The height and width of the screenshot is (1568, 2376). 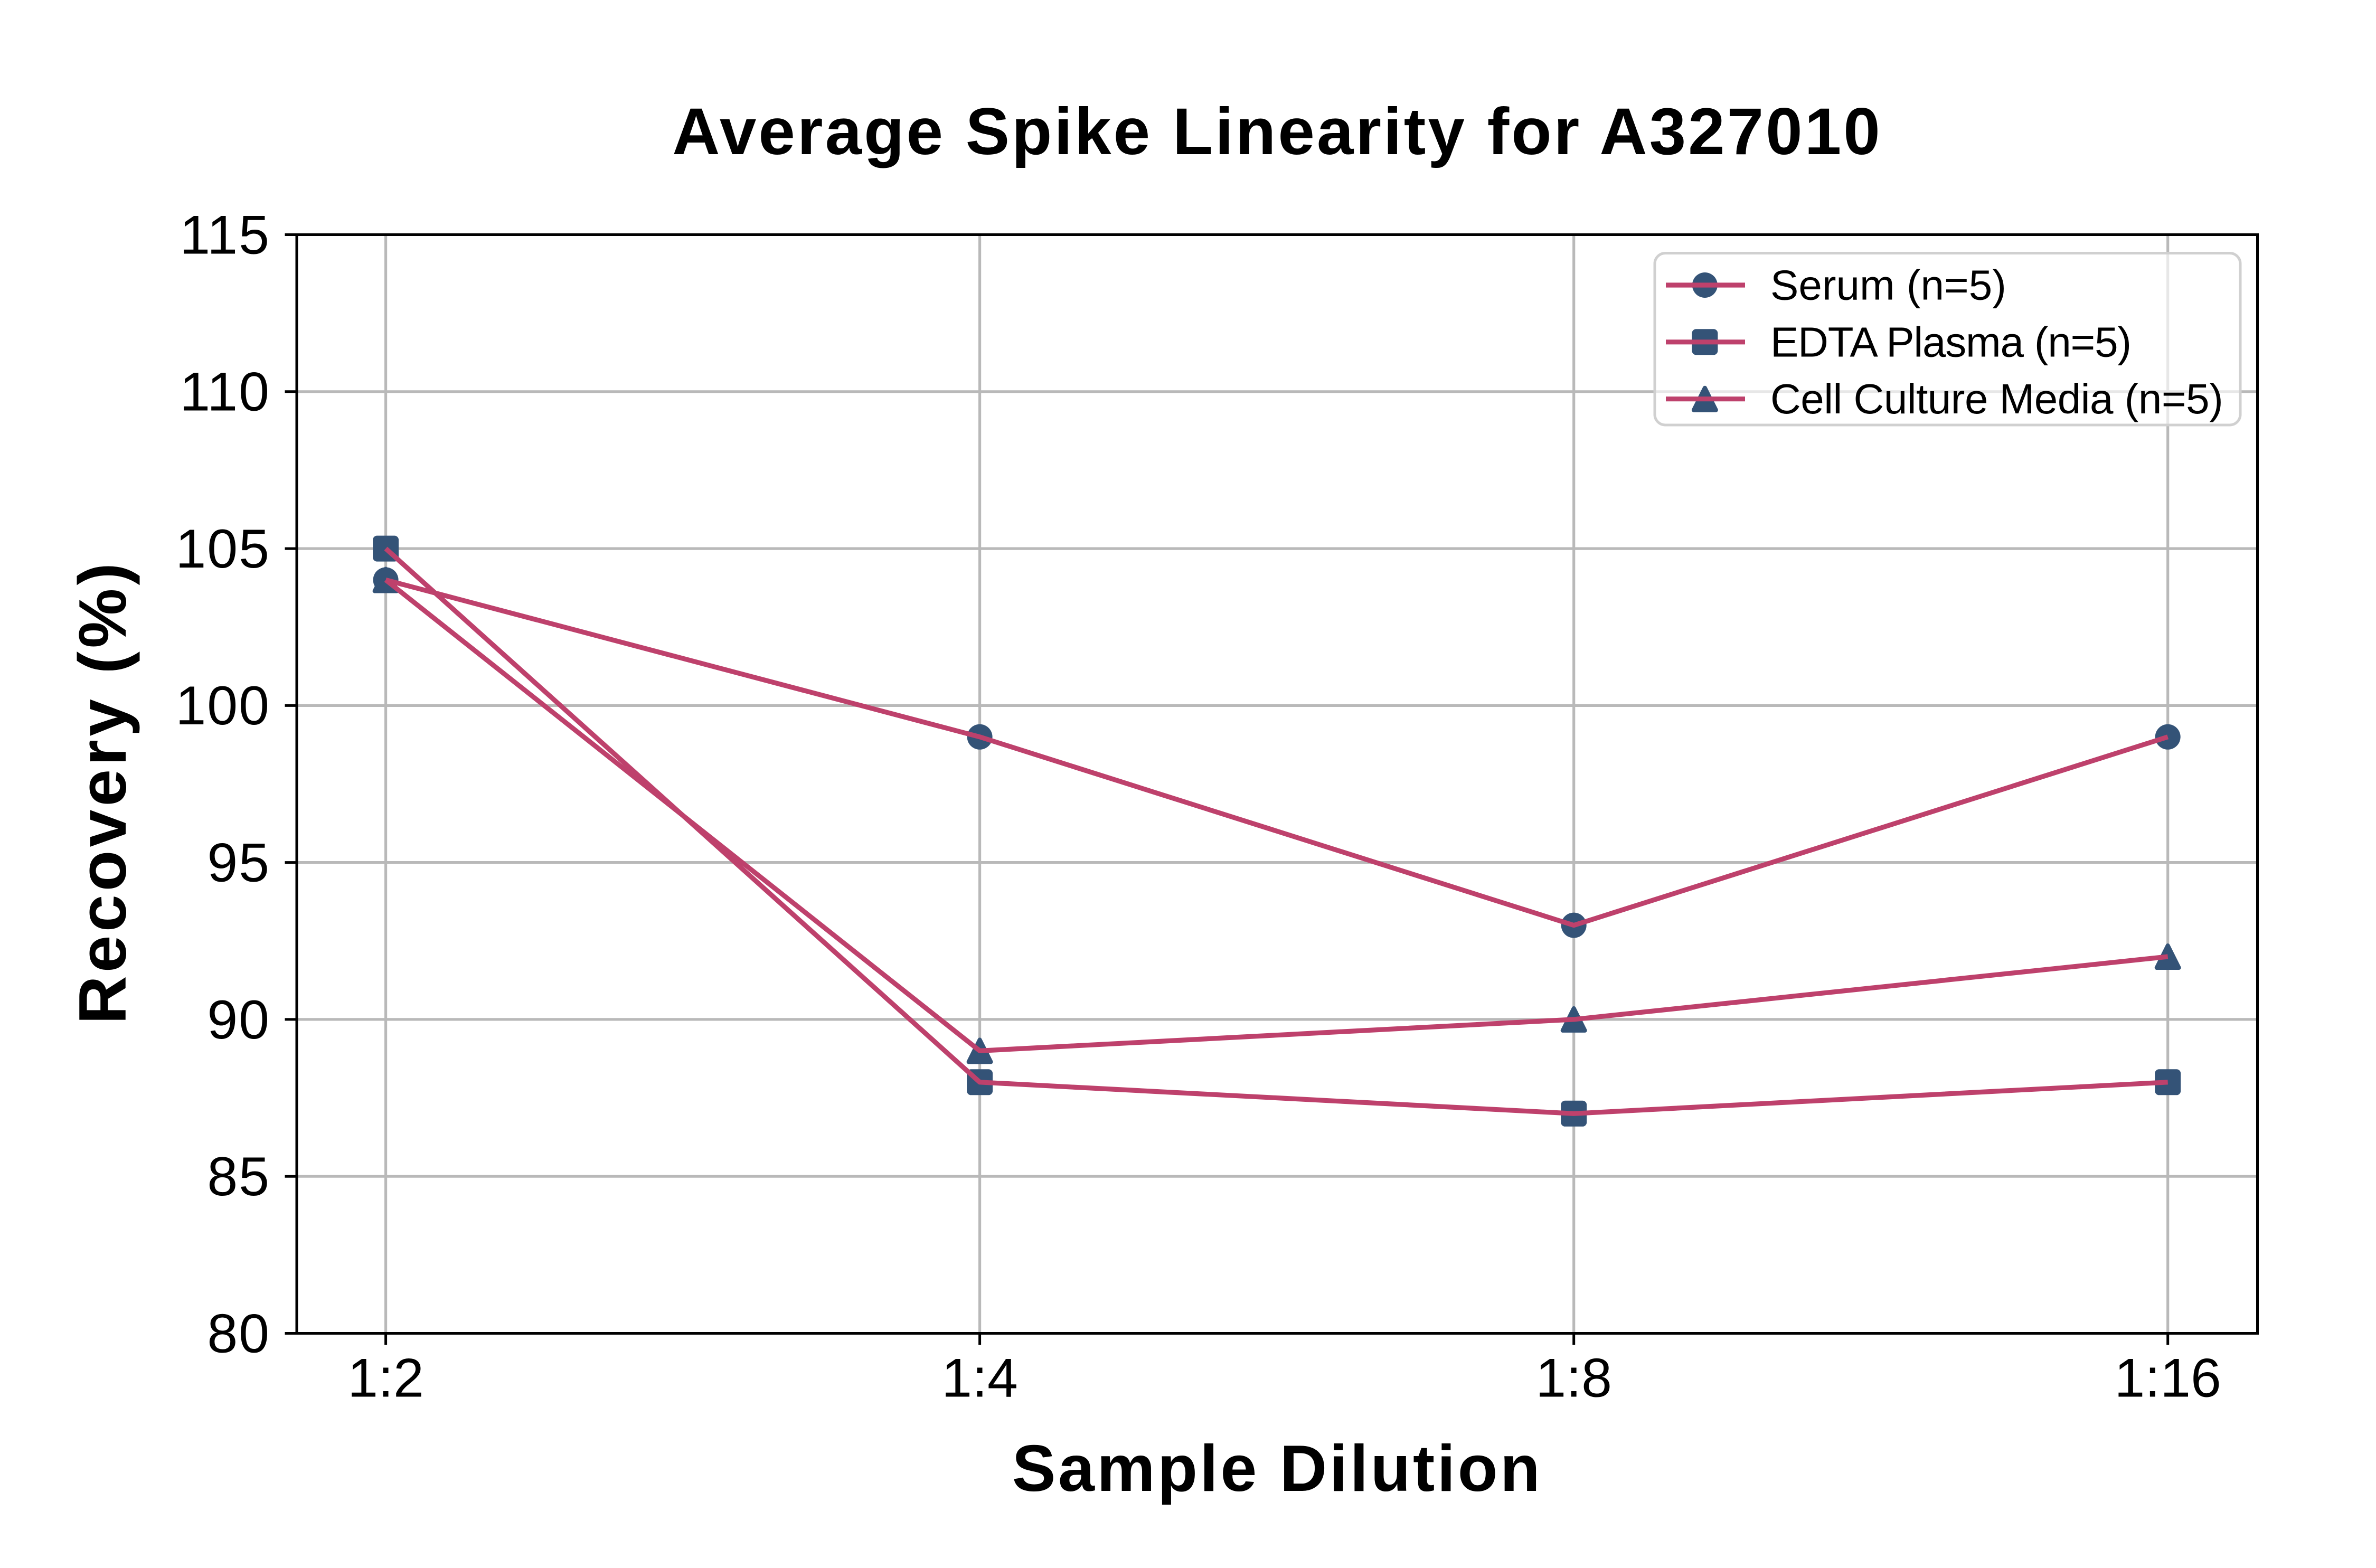 What do you see at coordinates (239, 1176) in the screenshot?
I see `svg-text: 85` at bounding box center [239, 1176].